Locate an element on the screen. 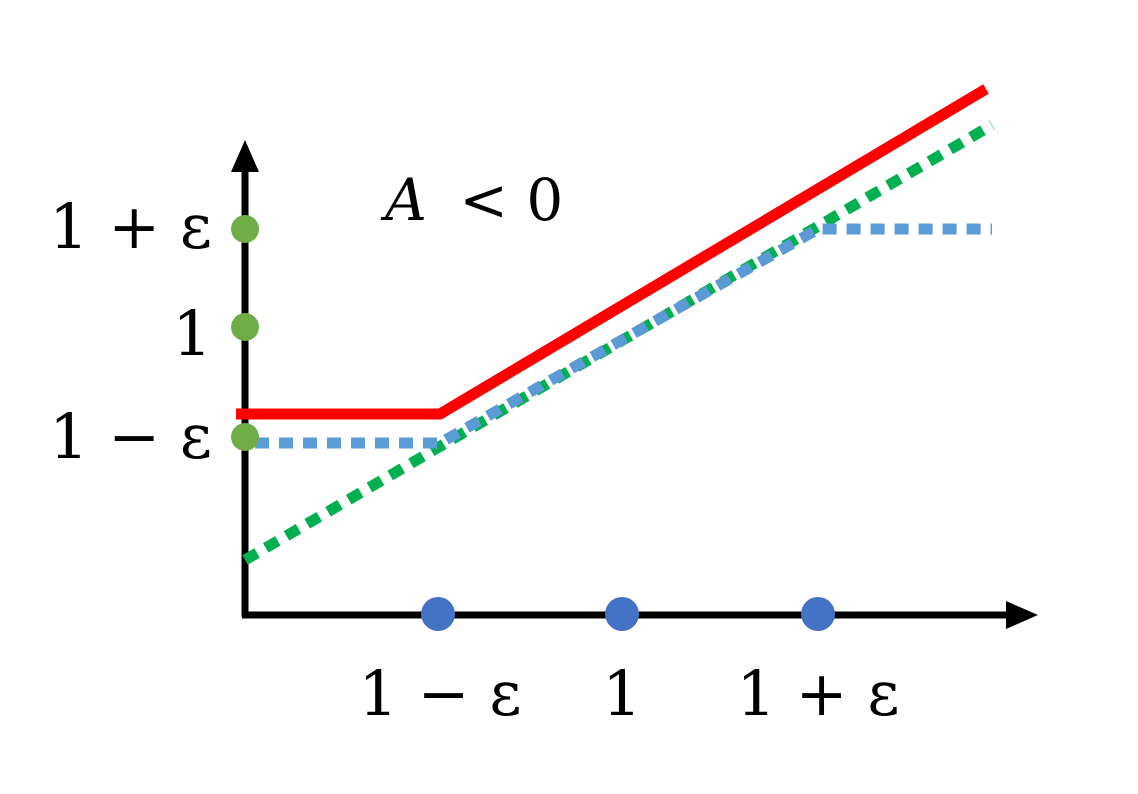  x-tick-label: 1 − ε is located at coordinates (440, 693).